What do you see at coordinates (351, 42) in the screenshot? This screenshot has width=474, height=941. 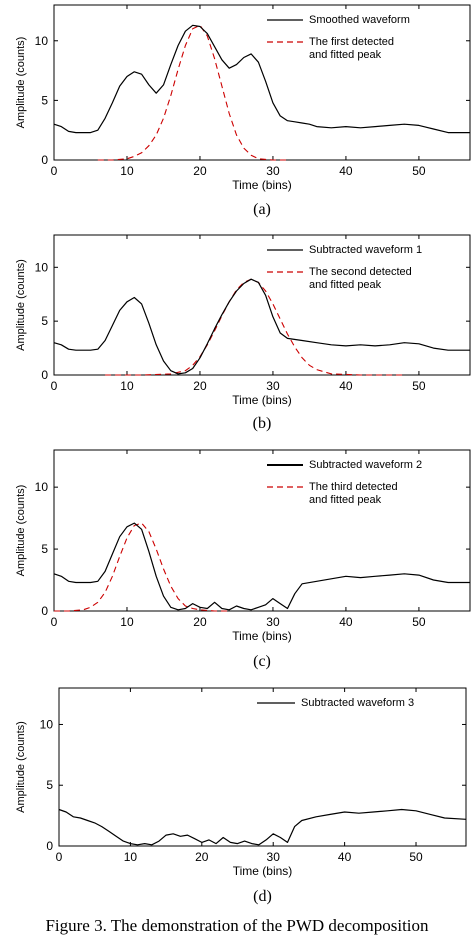 I see `legend-entry-text: The first detected` at bounding box center [351, 42].